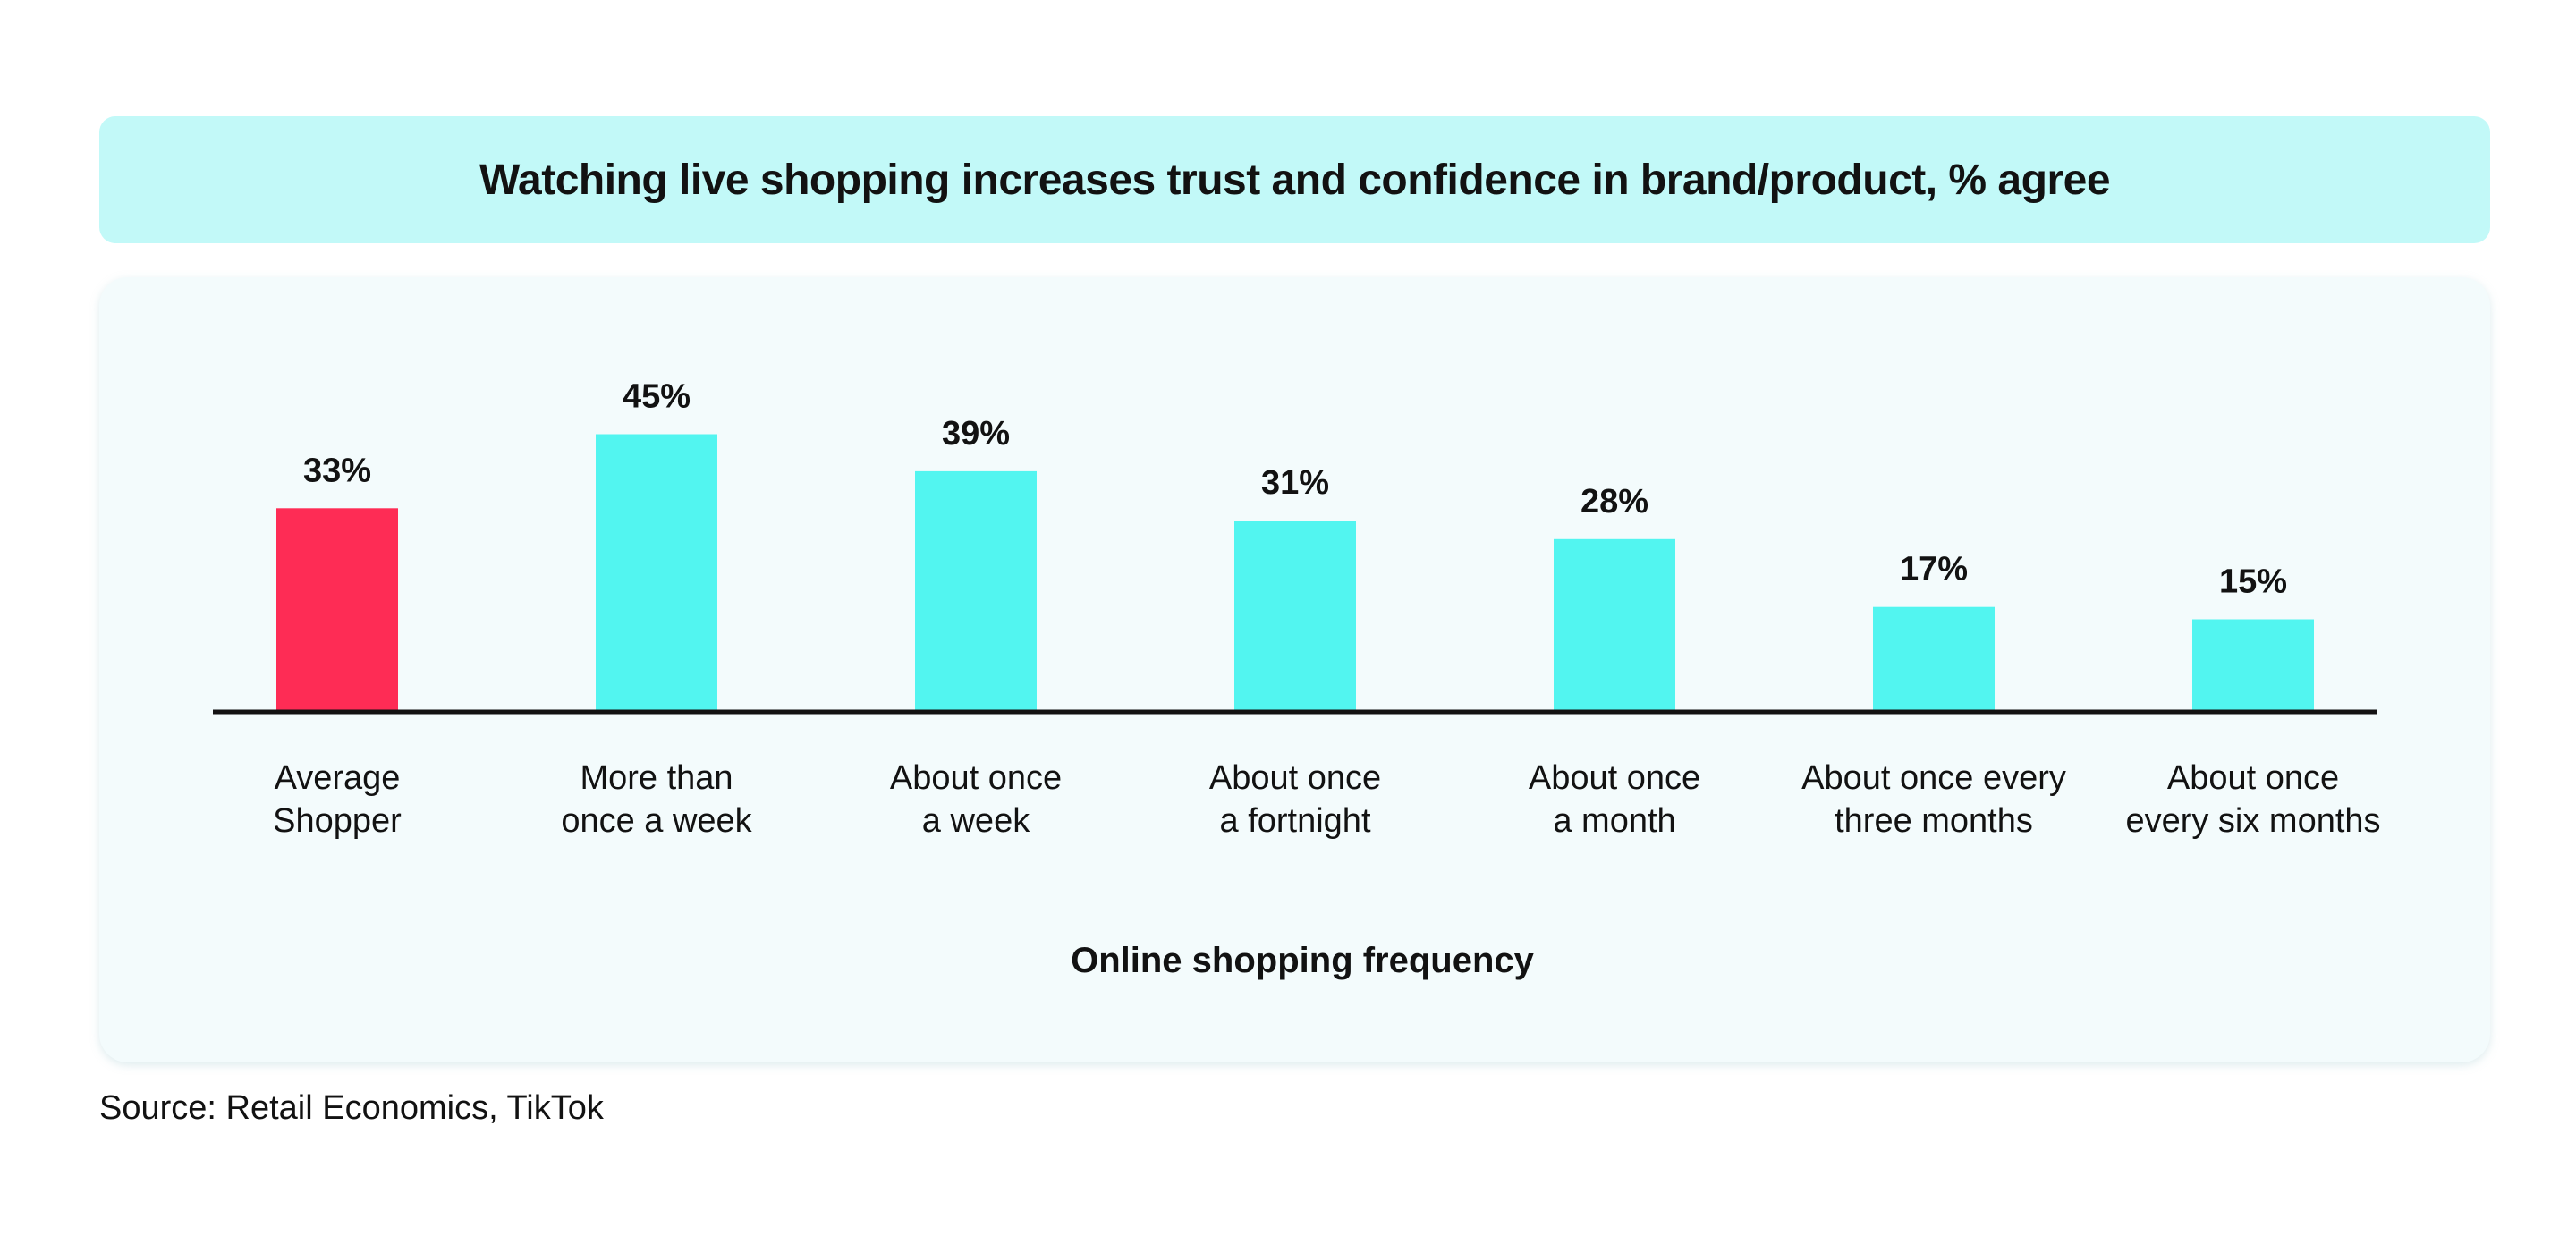 The width and height of the screenshot is (2576, 1236). What do you see at coordinates (337, 800) in the screenshot?
I see `category-label-0: Average Shopper` at bounding box center [337, 800].